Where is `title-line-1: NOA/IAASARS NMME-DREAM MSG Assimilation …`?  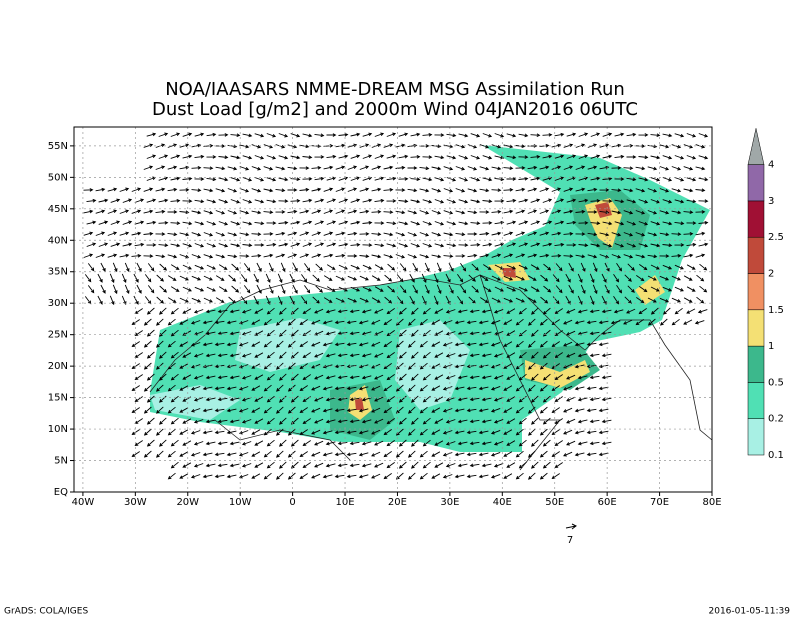 title-line-1: NOA/IAASARS NMME-DREAM MSG Assimilation … is located at coordinates (395, 89).